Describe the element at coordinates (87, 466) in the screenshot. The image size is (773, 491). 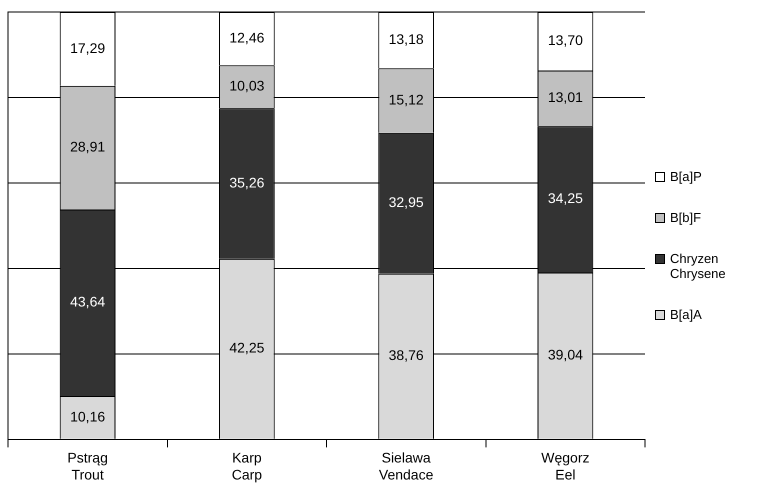
I see `x-tick-label: Pstrąg Trout` at that location.